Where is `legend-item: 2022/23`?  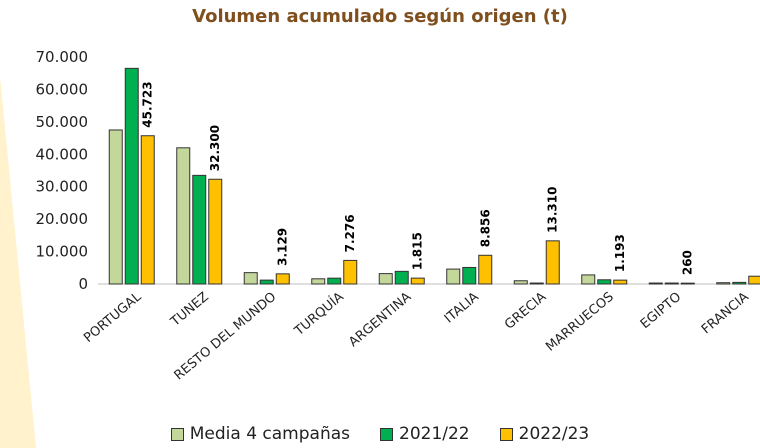
legend-item: 2022/23 is located at coordinates (544, 434).